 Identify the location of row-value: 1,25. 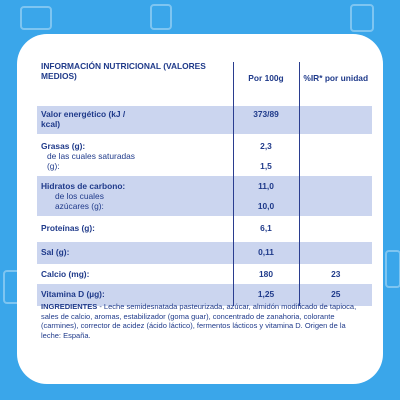
(266, 295).